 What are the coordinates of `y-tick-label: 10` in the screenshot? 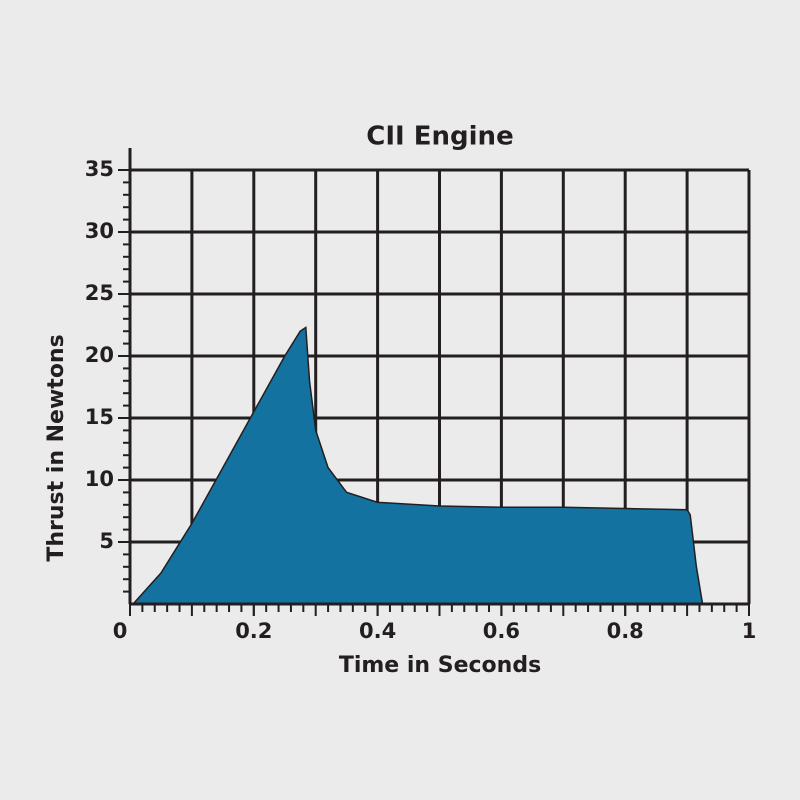 It's located at (99, 479).